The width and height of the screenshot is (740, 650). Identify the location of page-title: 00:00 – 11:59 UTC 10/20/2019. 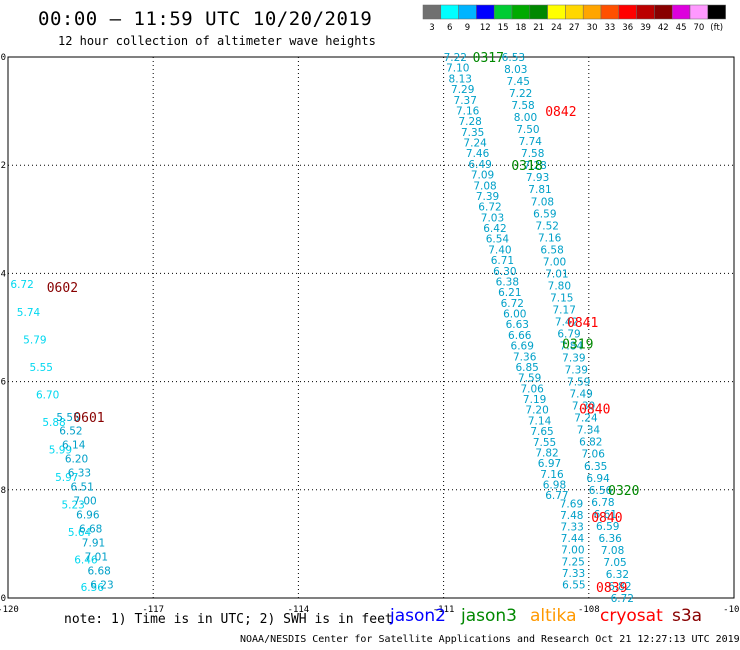
(205, 19).